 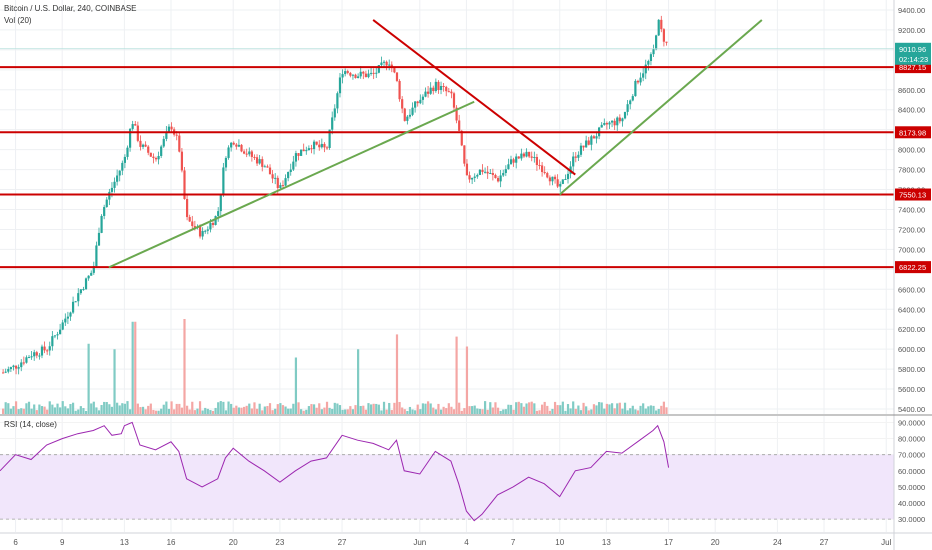 I want to click on rsi-band, so click(x=447, y=487).